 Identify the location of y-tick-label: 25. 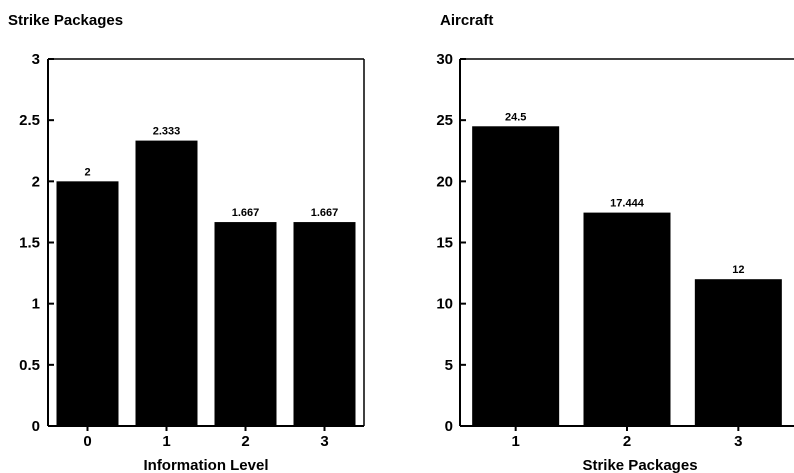
(444, 120).